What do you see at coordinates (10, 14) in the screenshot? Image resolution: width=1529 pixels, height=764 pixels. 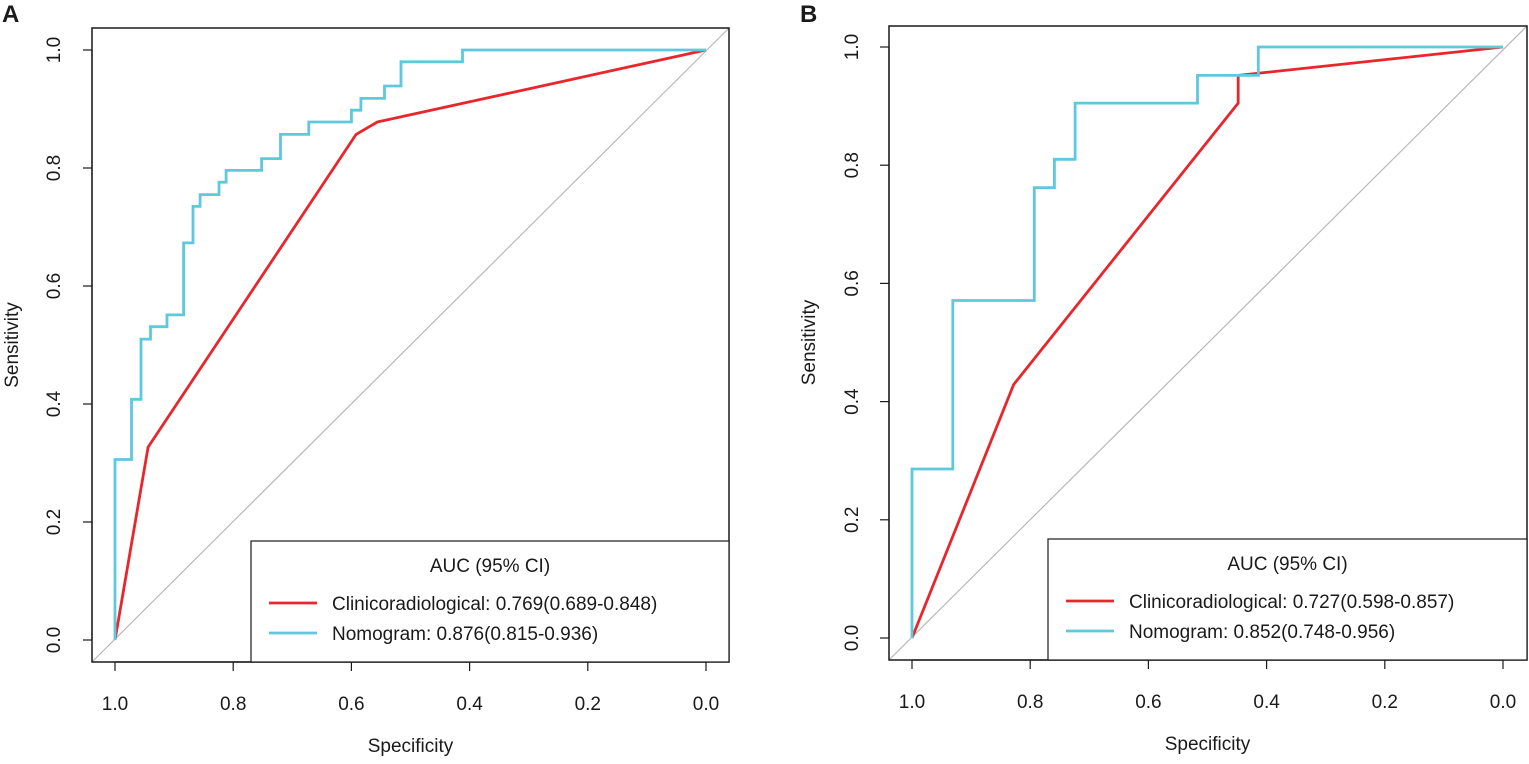 I see `panel-label: A` at bounding box center [10, 14].